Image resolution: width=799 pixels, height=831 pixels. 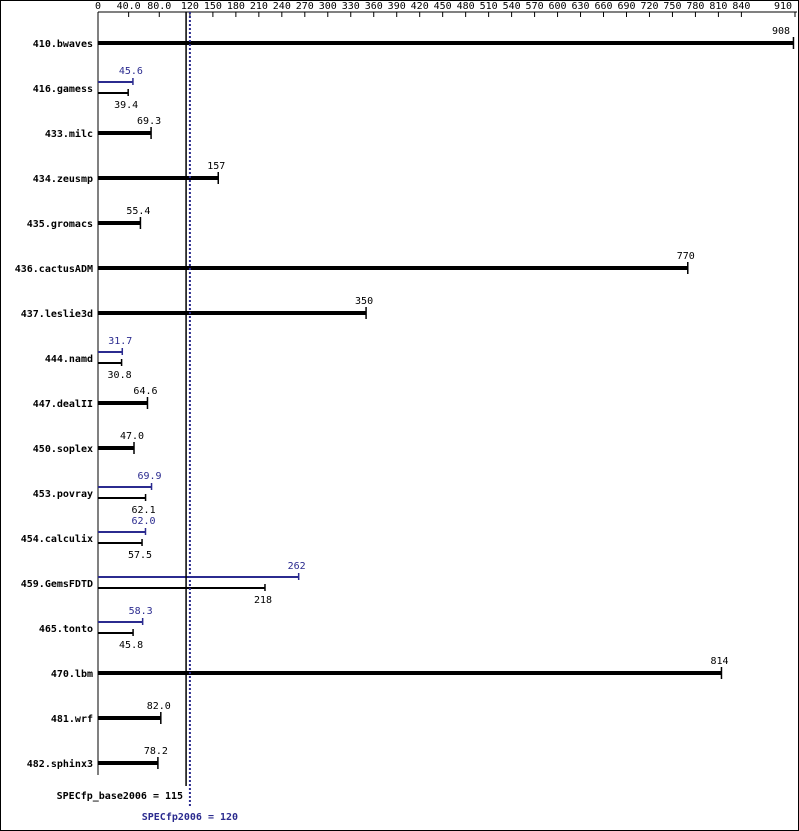 I want to click on category-label: 470.lbm, so click(x=72, y=674).